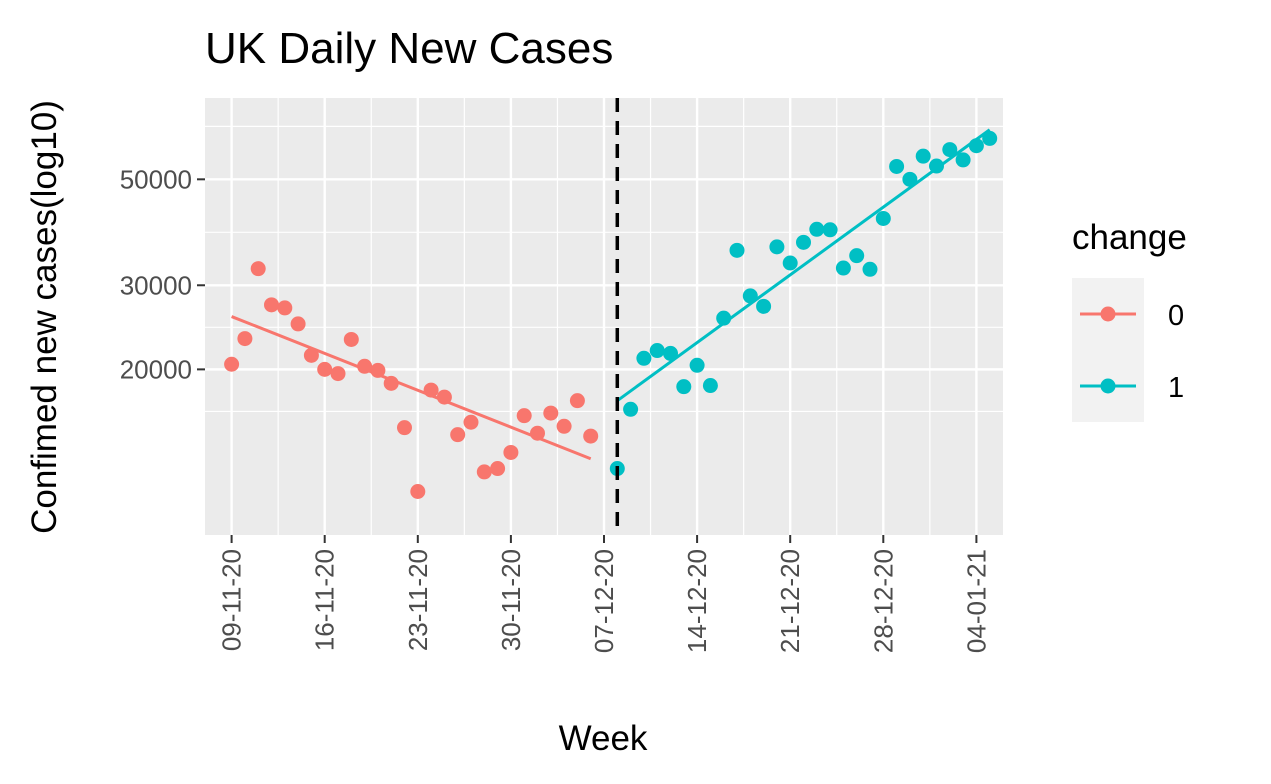 This screenshot has width=1271, height=784. I want to click on legend-title: change, so click(1129, 237).